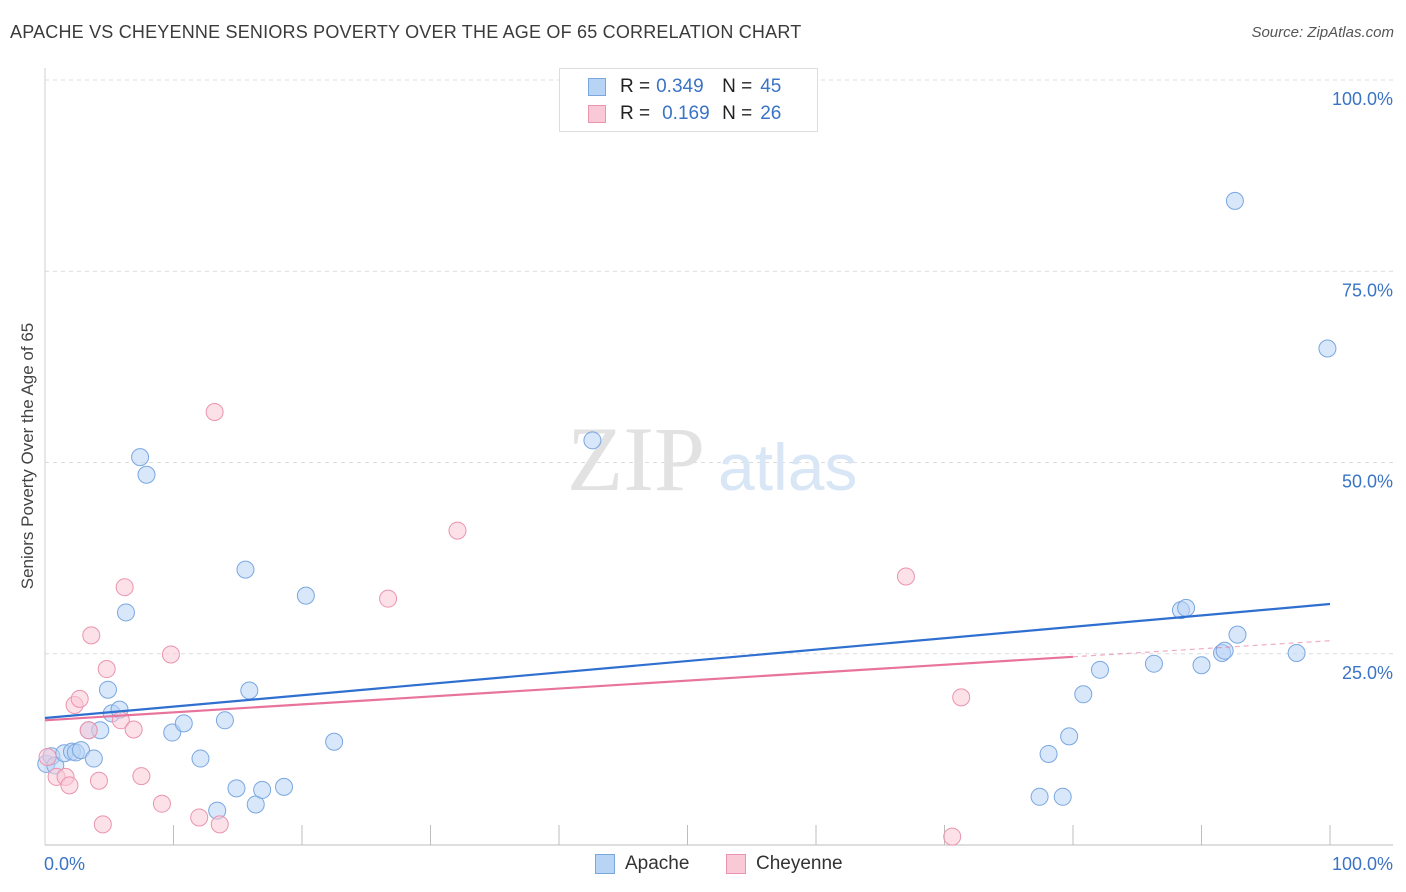 The width and height of the screenshot is (1406, 892). What do you see at coordinates (1367, 673) in the screenshot?
I see `y-tick-label: 25.0%` at bounding box center [1367, 673].